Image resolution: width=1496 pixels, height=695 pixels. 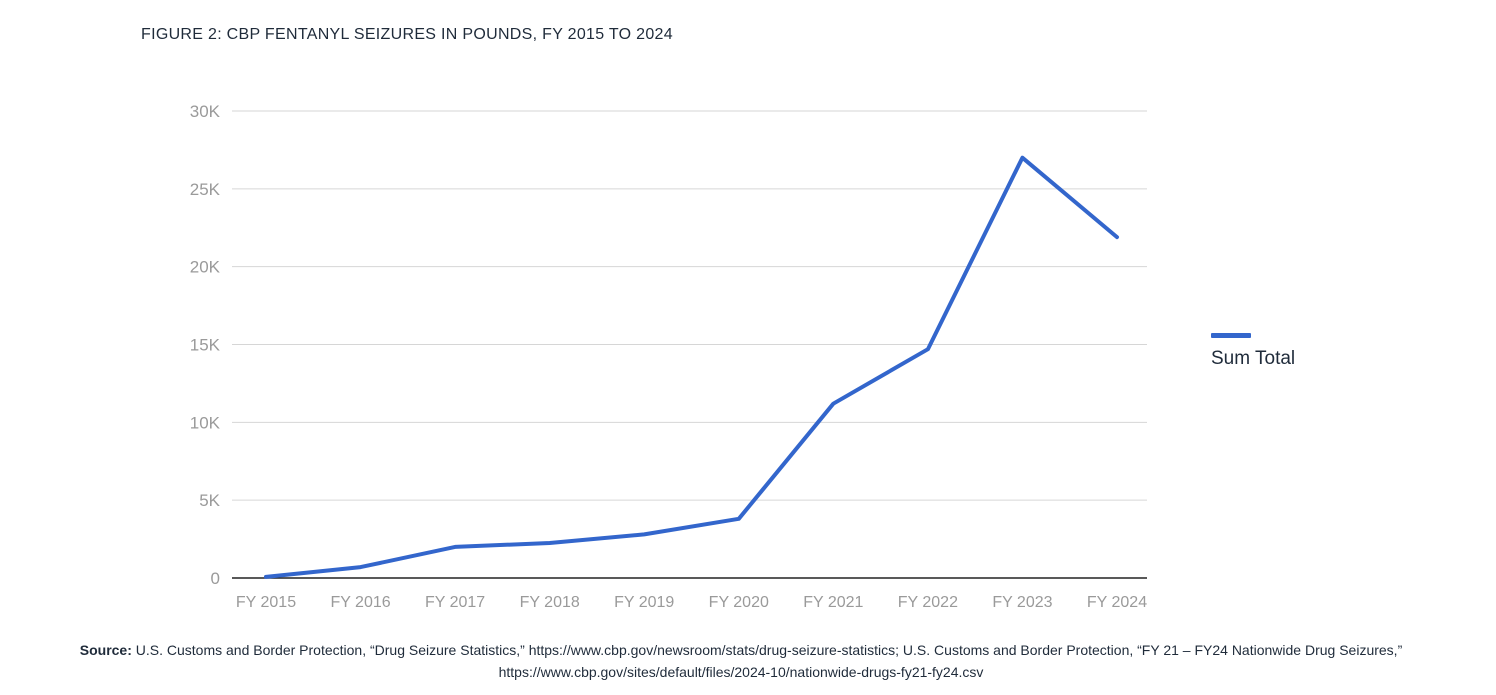 I want to click on y-tick-label: 0, so click(x=215, y=578).